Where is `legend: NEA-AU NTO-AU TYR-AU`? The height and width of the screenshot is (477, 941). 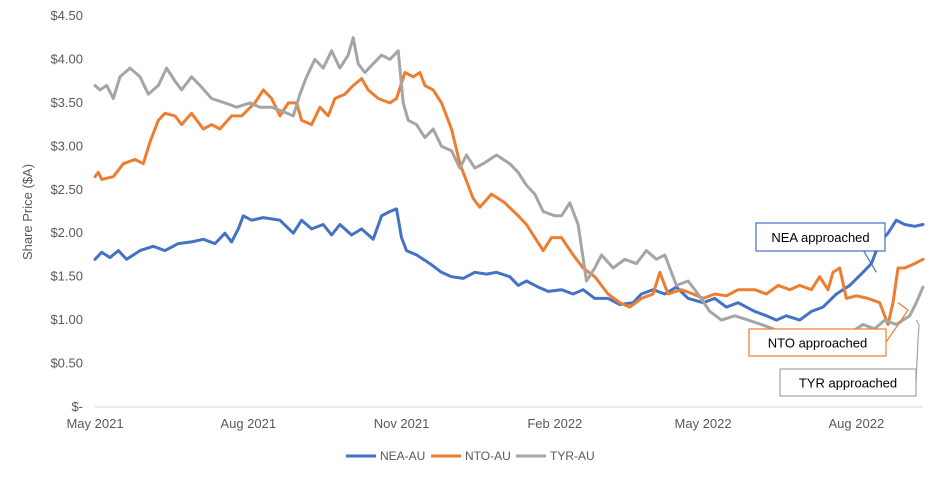 legend: NEA-AU NTO-AU TYR-AU is located at coordinates (470, 456).